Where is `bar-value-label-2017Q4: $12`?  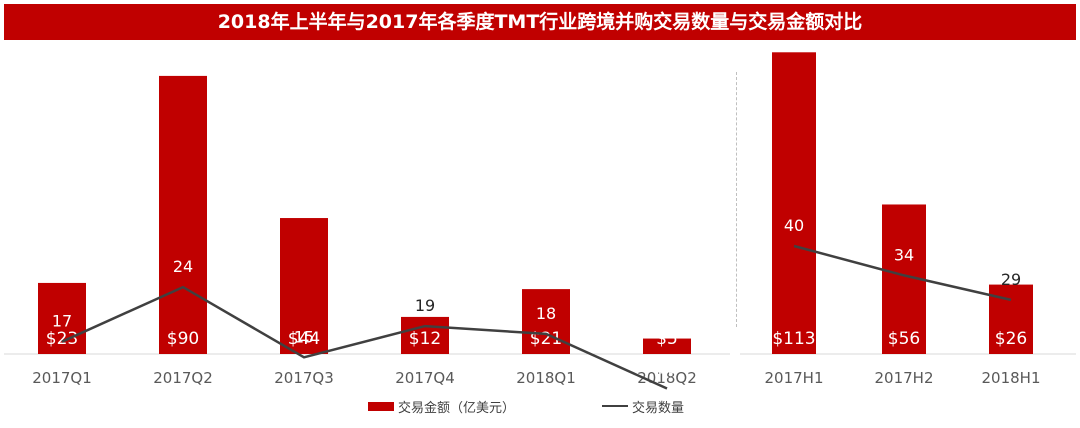 bar-value-label-2017Q4: $12 is located at coordinates (425, 339).